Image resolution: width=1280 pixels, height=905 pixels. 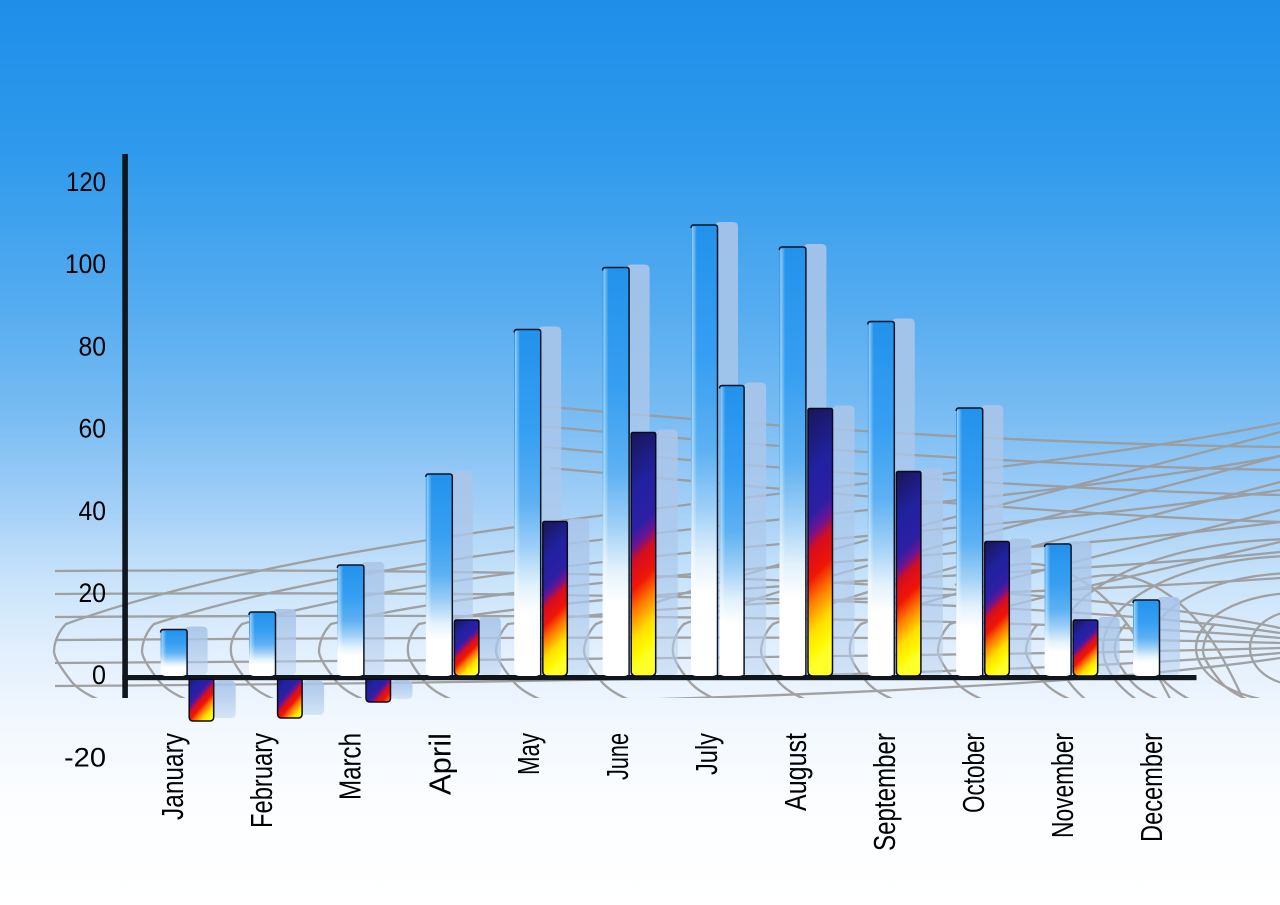 What do you see at coordinates (706, 754) in the screenshot?
I see `svg-text: July` at bounding box center [706, 754].